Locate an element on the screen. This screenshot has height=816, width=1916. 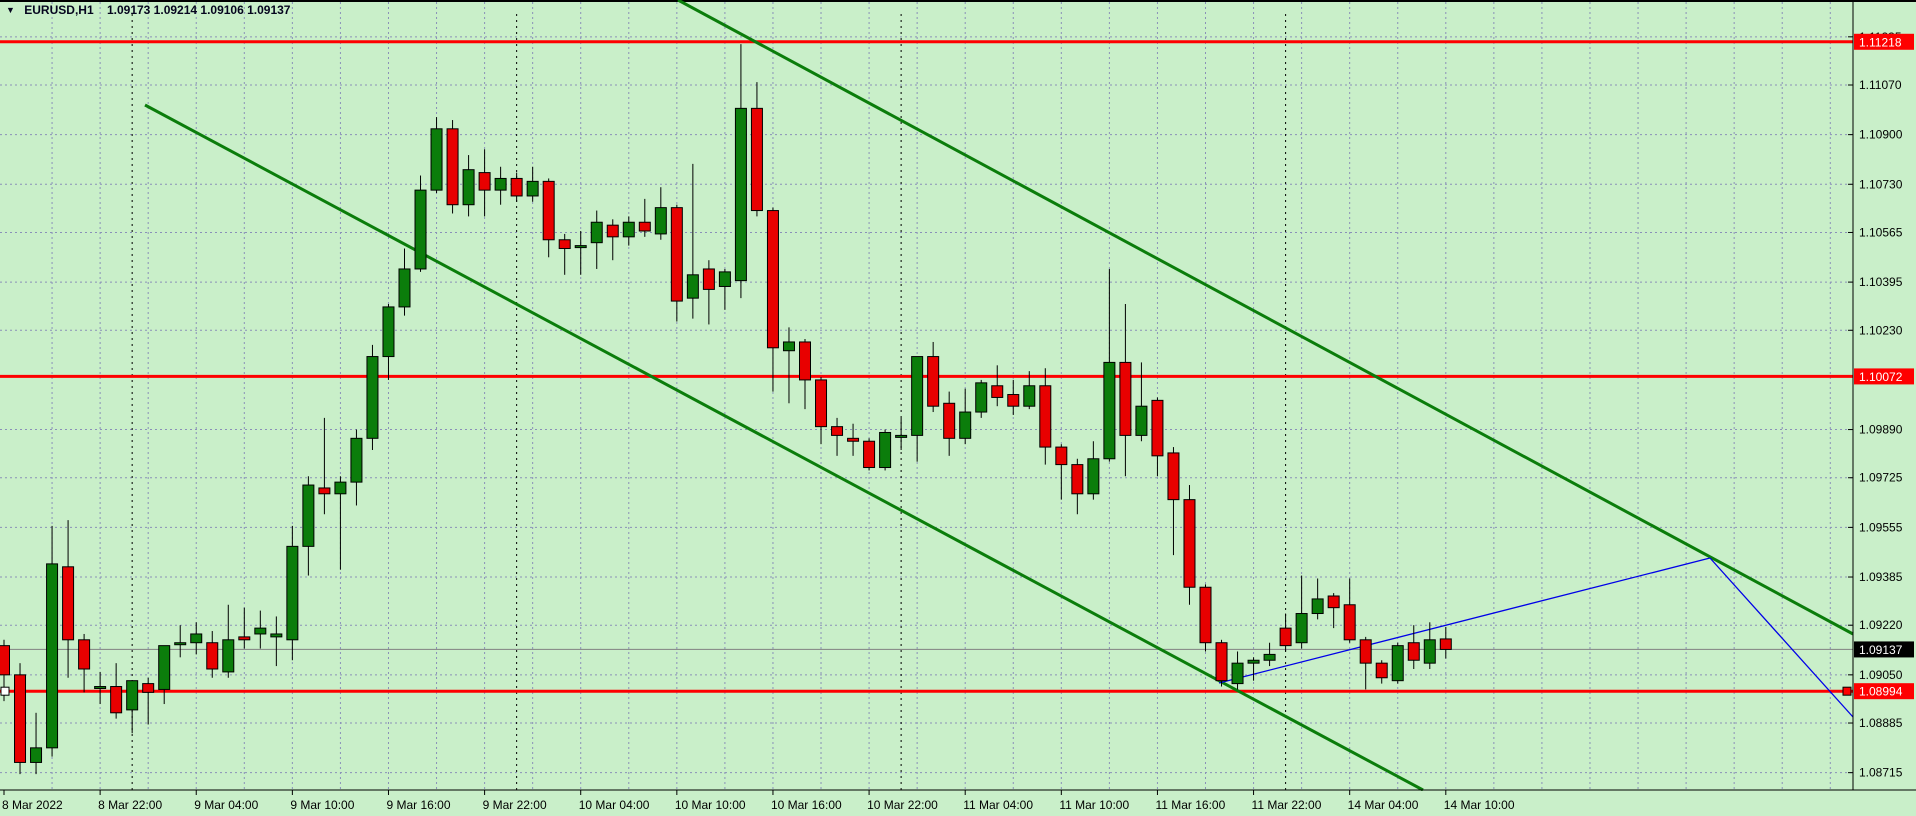
time-axis-label: 11 Mar 04:00 is located at coordinates (998, 805).